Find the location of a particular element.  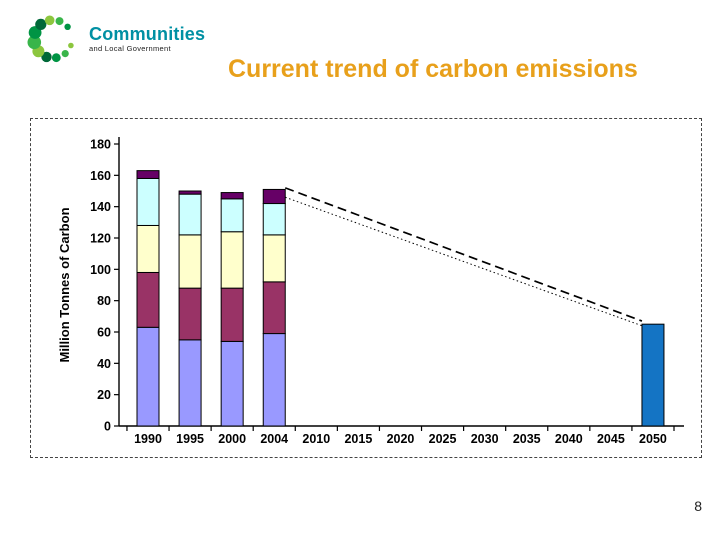

y-tick-label: 120 is located at coordinates (100, 239).